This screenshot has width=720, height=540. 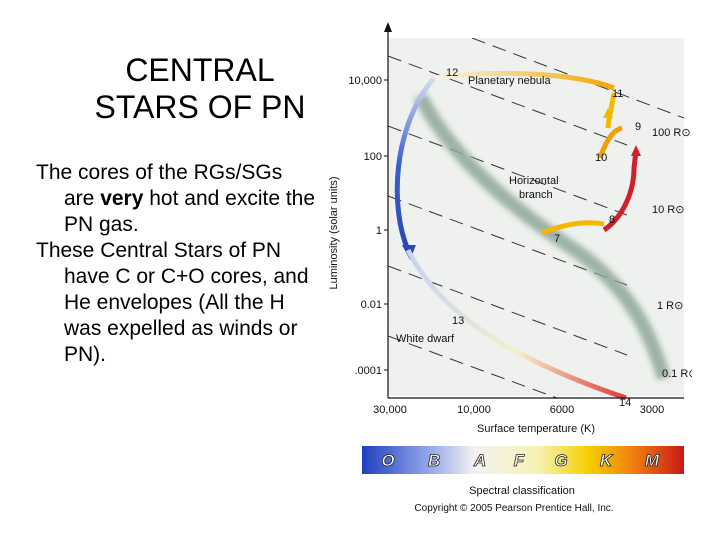 I want to click on spectral-class-label: F, so click(x=519, y=460).